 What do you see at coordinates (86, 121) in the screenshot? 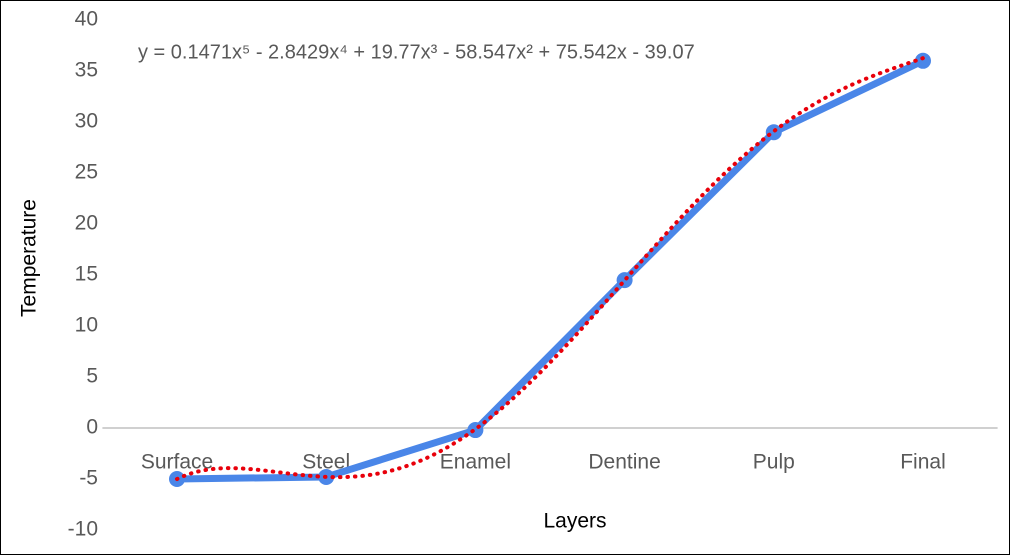
I see `y-tick-label: 30` at bounding box center [86, 121].